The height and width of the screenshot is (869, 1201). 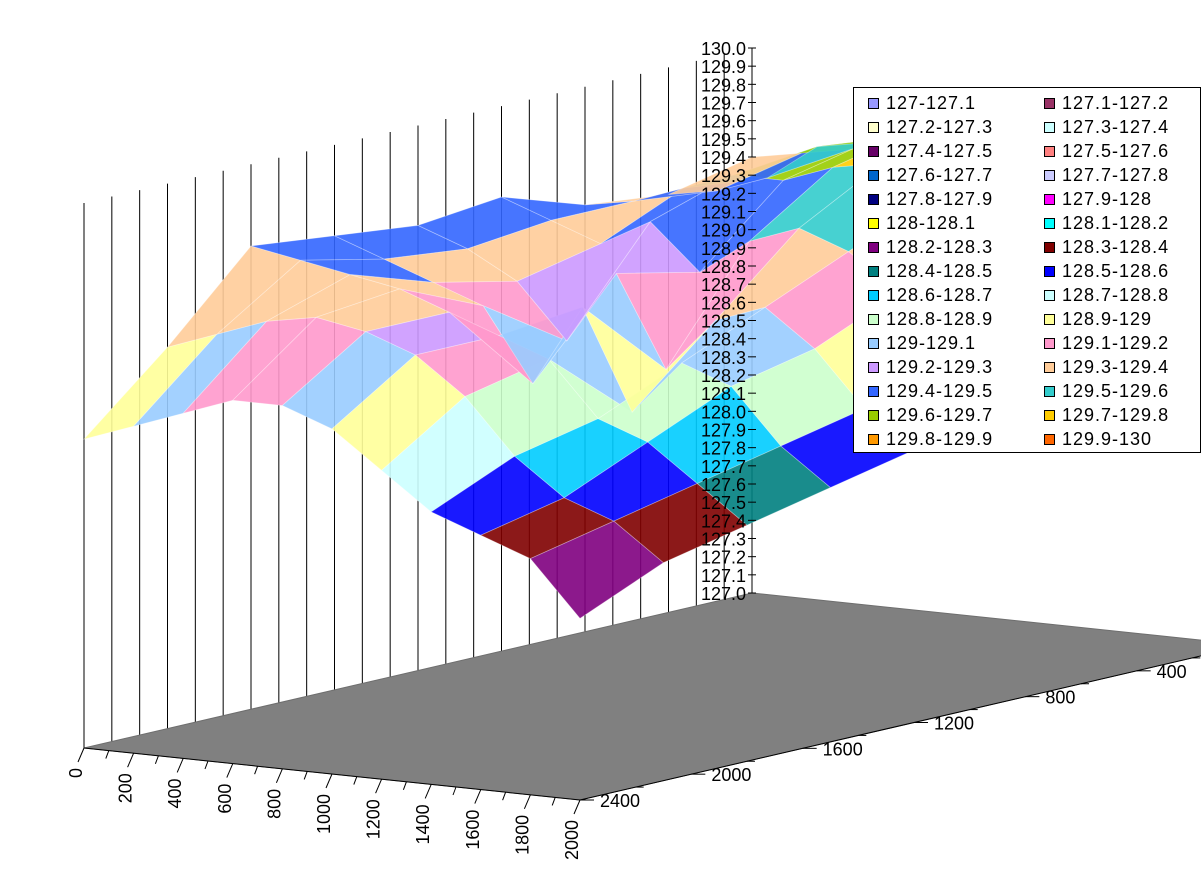 What do you see at coordinates (1116, 174) in the screenshot?
I see `legend-label: 127.7-127.8` at bounding box center [1116, 174].